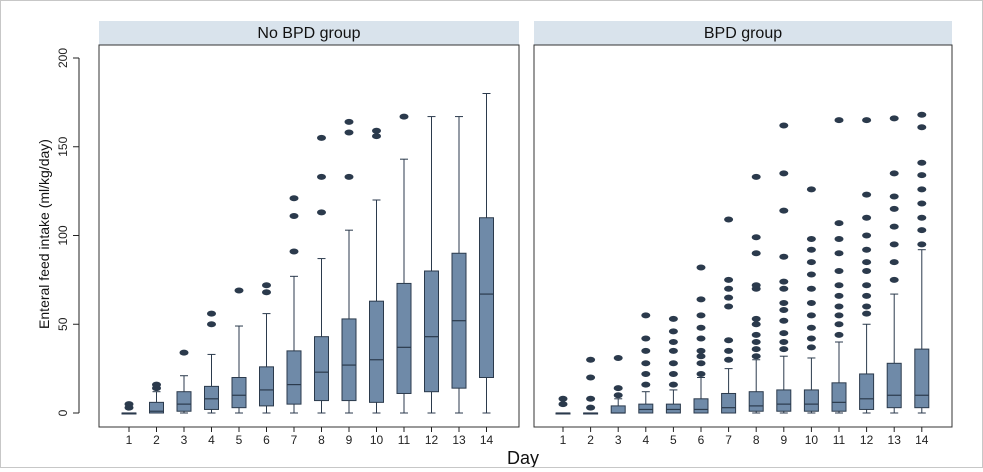 This screenshot has width=983, height=472. Describe the element at coordinates (618, 400) in the screenshot. I see `box-day-3: 3` at that location.